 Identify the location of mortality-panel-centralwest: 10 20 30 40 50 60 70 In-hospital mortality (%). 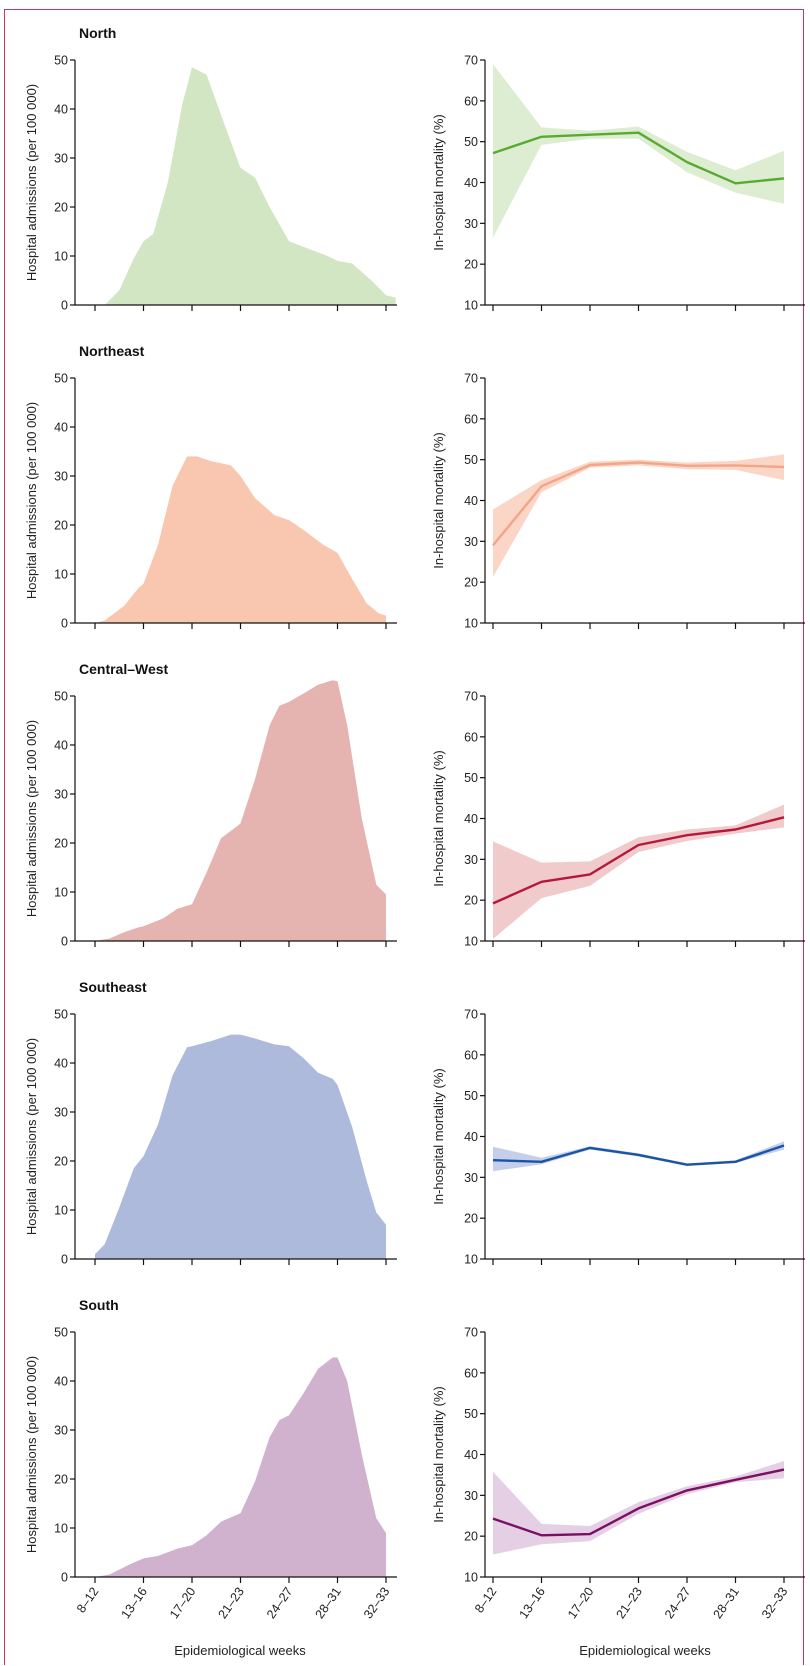
(618, 819).